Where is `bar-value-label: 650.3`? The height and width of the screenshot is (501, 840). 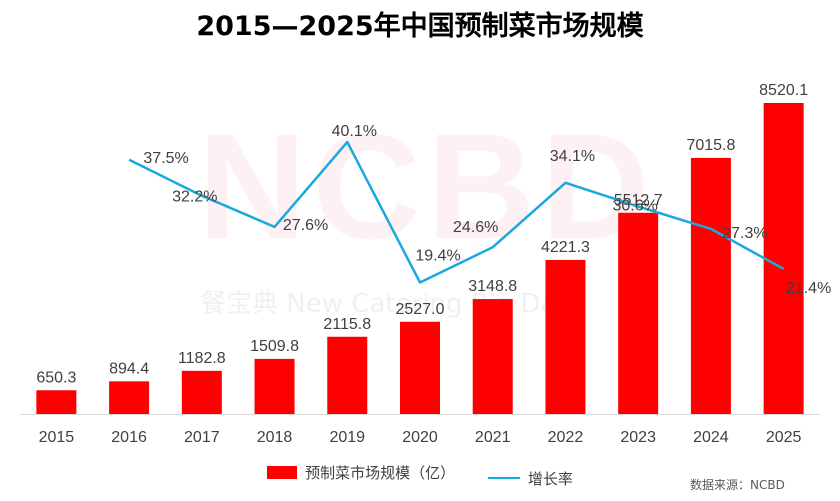 bar-value-label: 650.3 is located at coordinates (56, 377).